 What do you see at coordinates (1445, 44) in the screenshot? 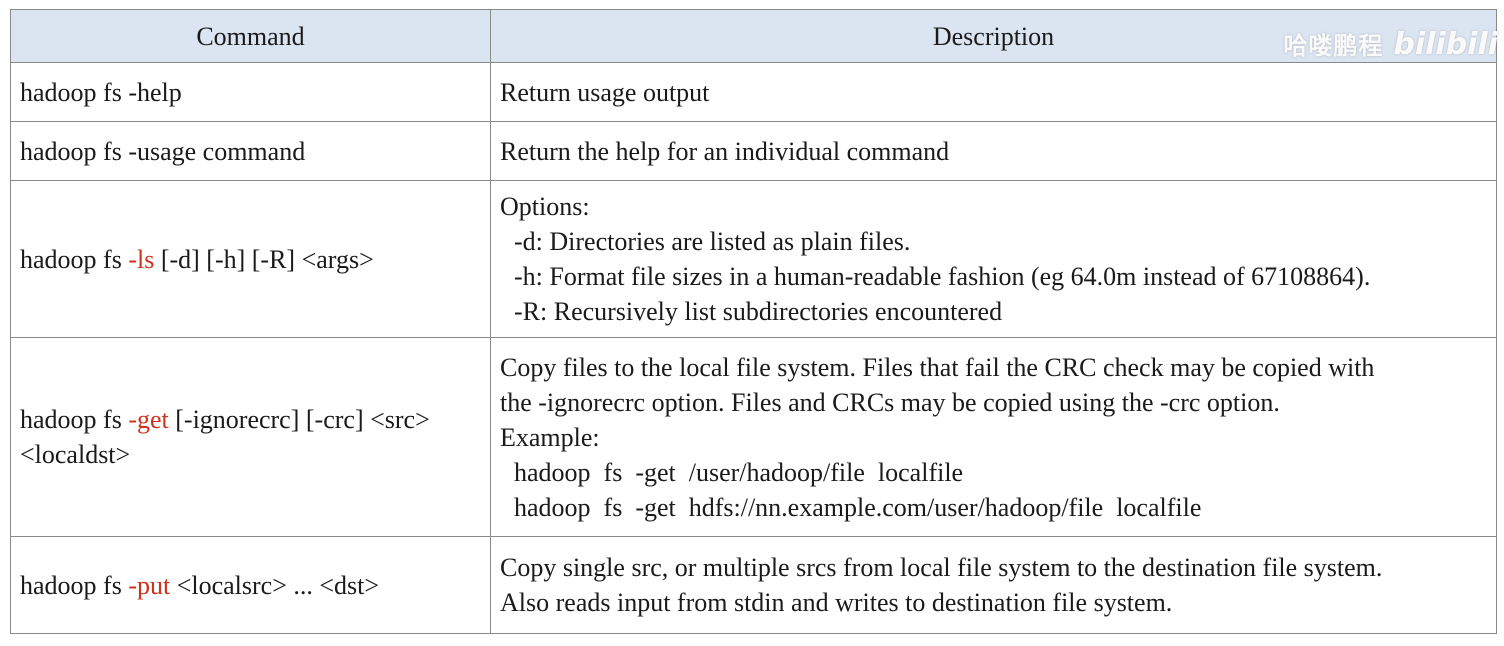
I see `bilibili-logo-icon: bilibili` at bounding box center [1445, 44].